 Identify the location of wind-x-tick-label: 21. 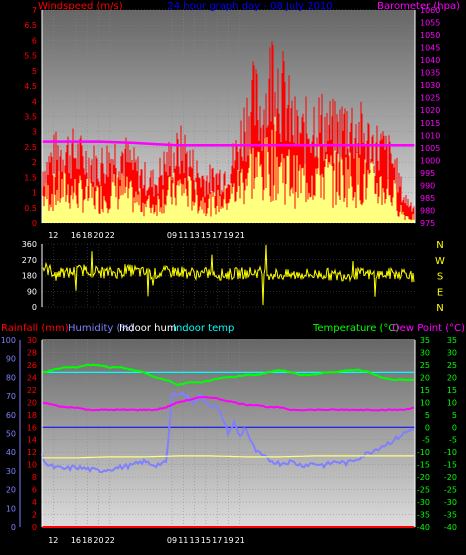
(240, 235).